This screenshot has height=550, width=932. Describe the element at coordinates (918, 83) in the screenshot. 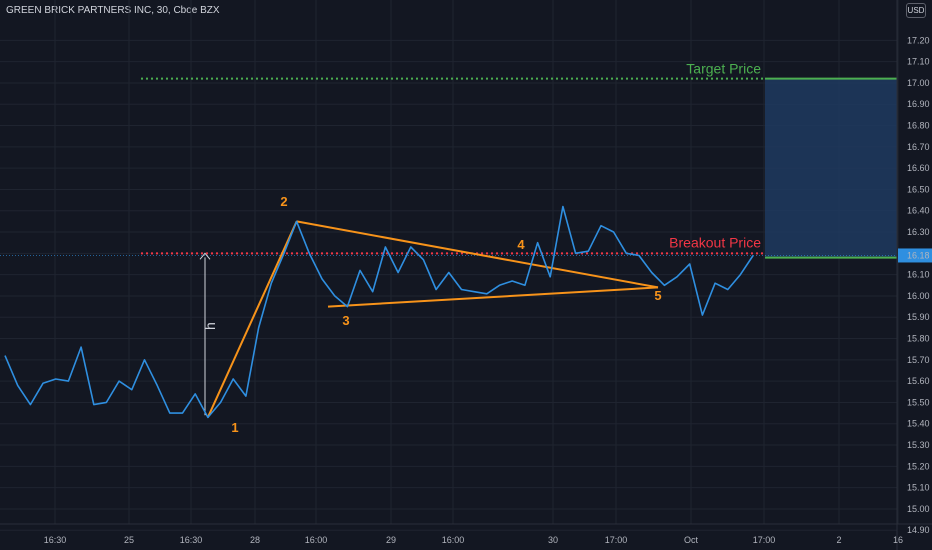

I see `price-tick-label: 17.00` at that location.